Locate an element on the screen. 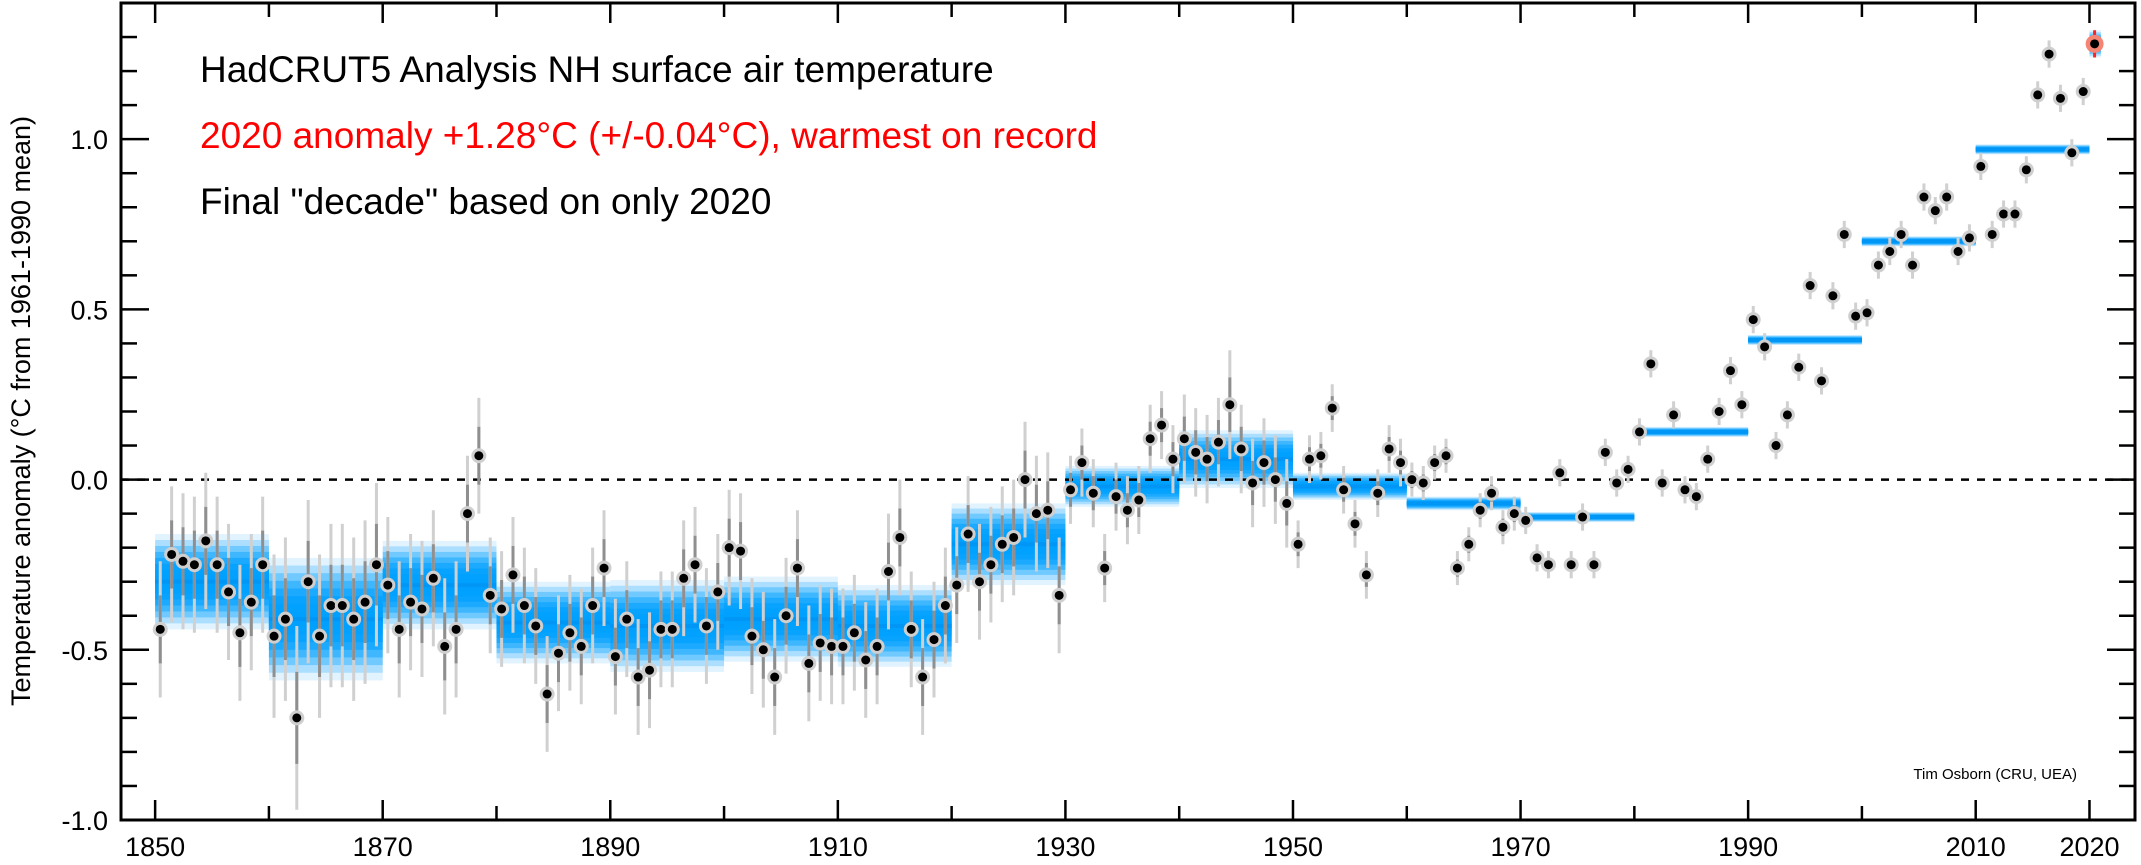 The image size is (2141, 865). annual-point-2004 is located at coordinates (1913, 265).